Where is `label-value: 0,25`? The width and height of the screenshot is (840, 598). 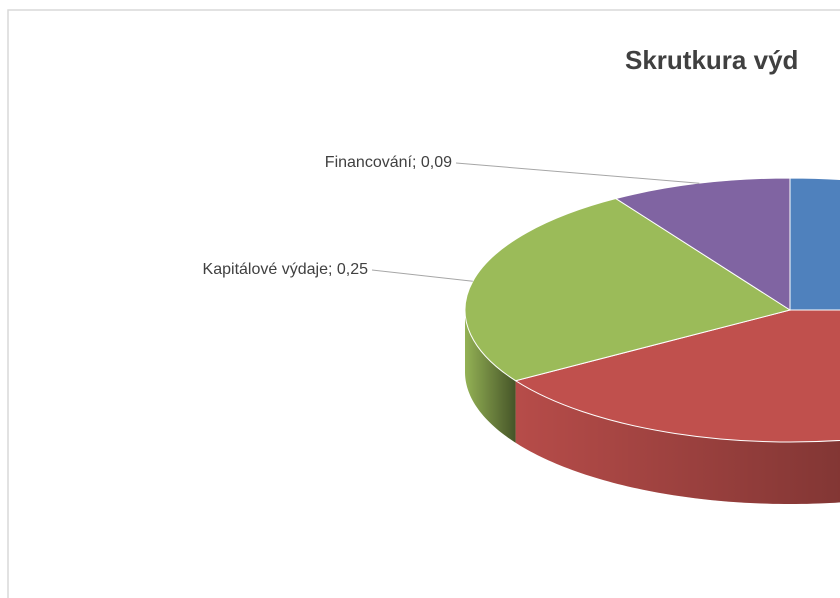
label-value: 0,25 is located at coordinates (352, 269).